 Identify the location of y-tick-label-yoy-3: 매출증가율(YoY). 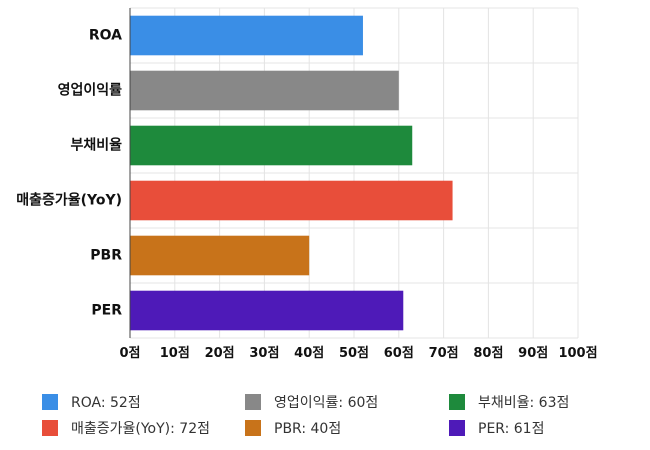
(69, 200).